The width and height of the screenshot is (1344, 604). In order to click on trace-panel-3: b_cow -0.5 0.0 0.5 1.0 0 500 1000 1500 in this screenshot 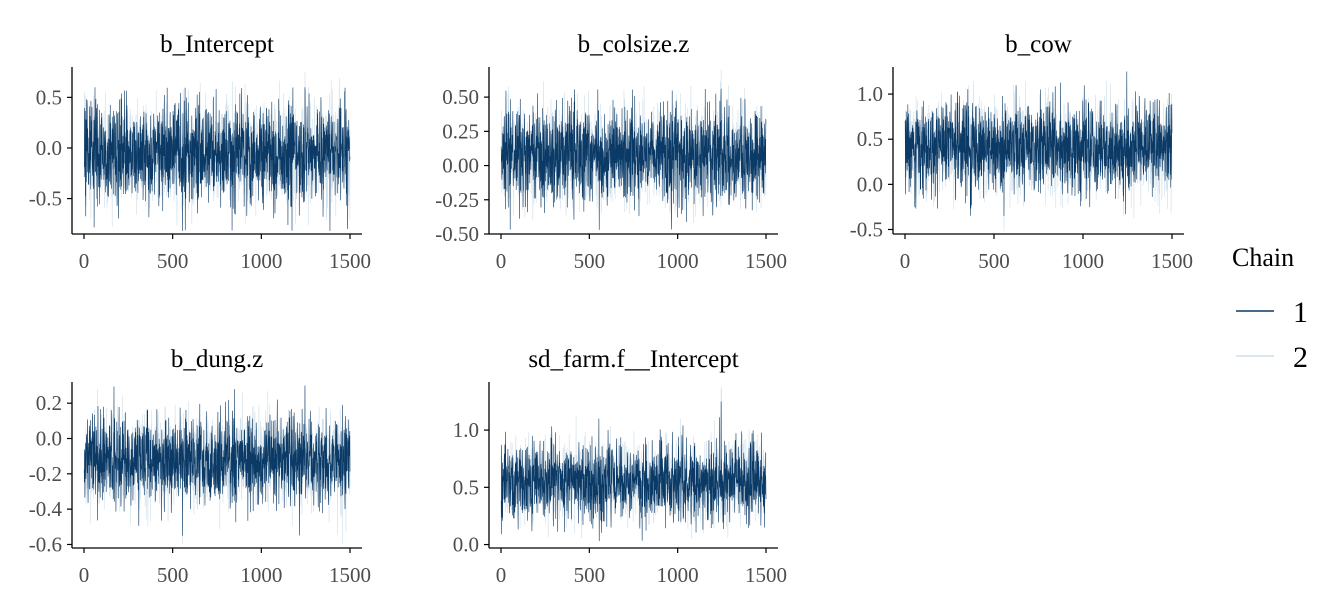, I will do `click(1021, 152)`.